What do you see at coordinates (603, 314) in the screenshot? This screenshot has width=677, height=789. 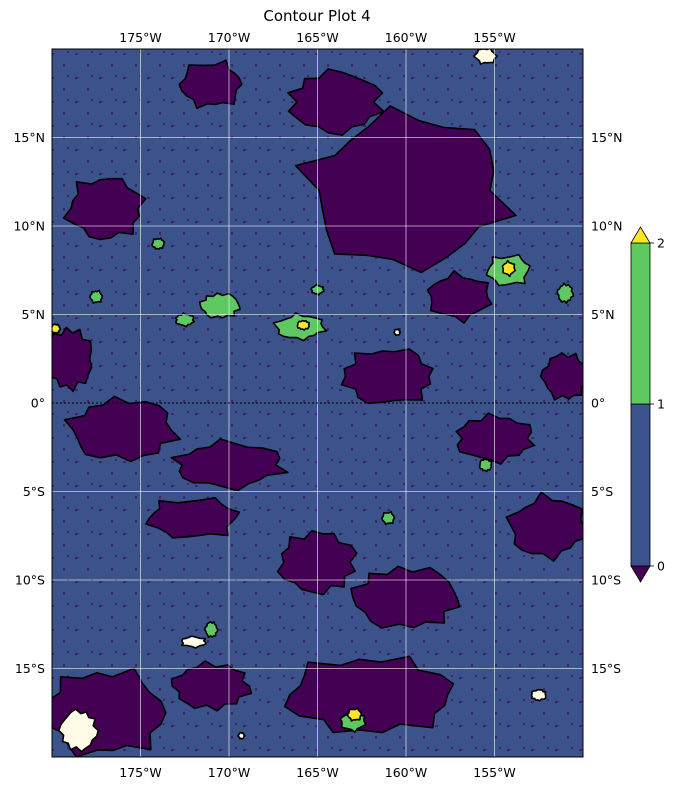 I see `y-tick-label-right: 5°N` at bounding box center [603, 314].